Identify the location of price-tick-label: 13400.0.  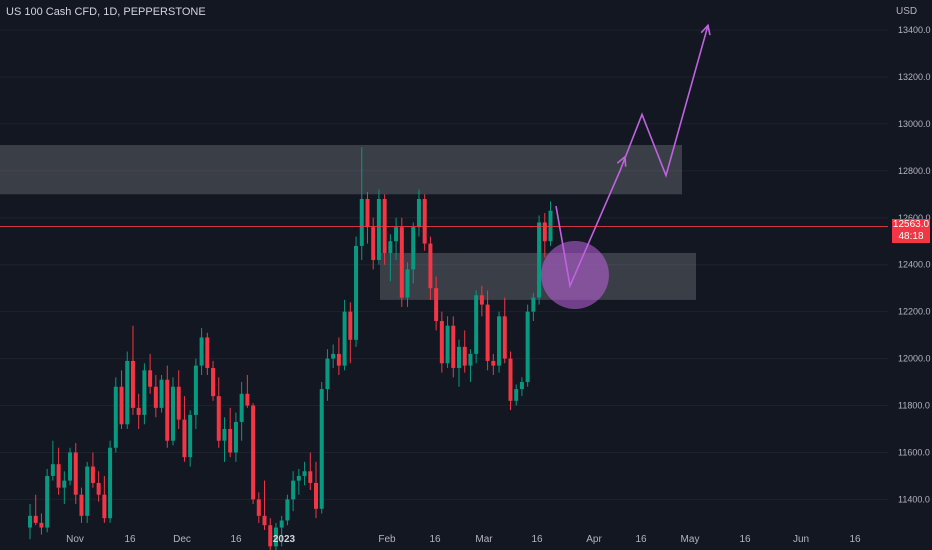
(914, 30).